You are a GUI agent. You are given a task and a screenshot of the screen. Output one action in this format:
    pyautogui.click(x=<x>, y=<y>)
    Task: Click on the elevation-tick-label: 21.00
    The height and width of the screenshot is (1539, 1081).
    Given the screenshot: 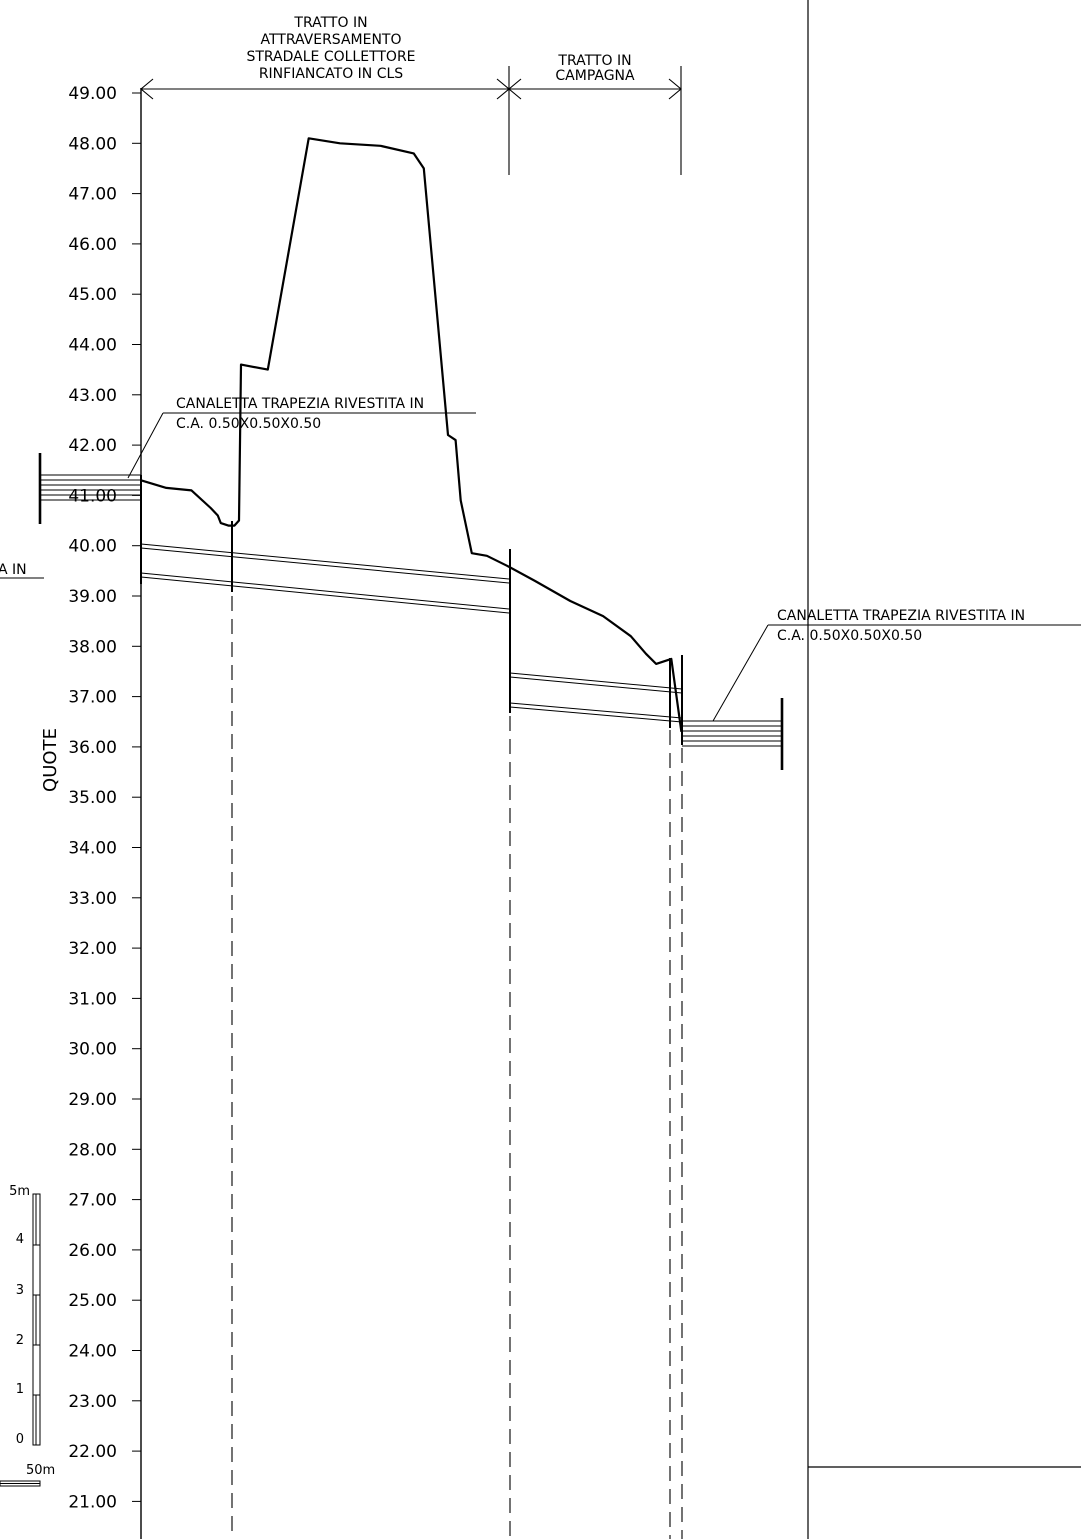 What is the action you would take?
    pyautogui.click(x=92, y=1502)
    